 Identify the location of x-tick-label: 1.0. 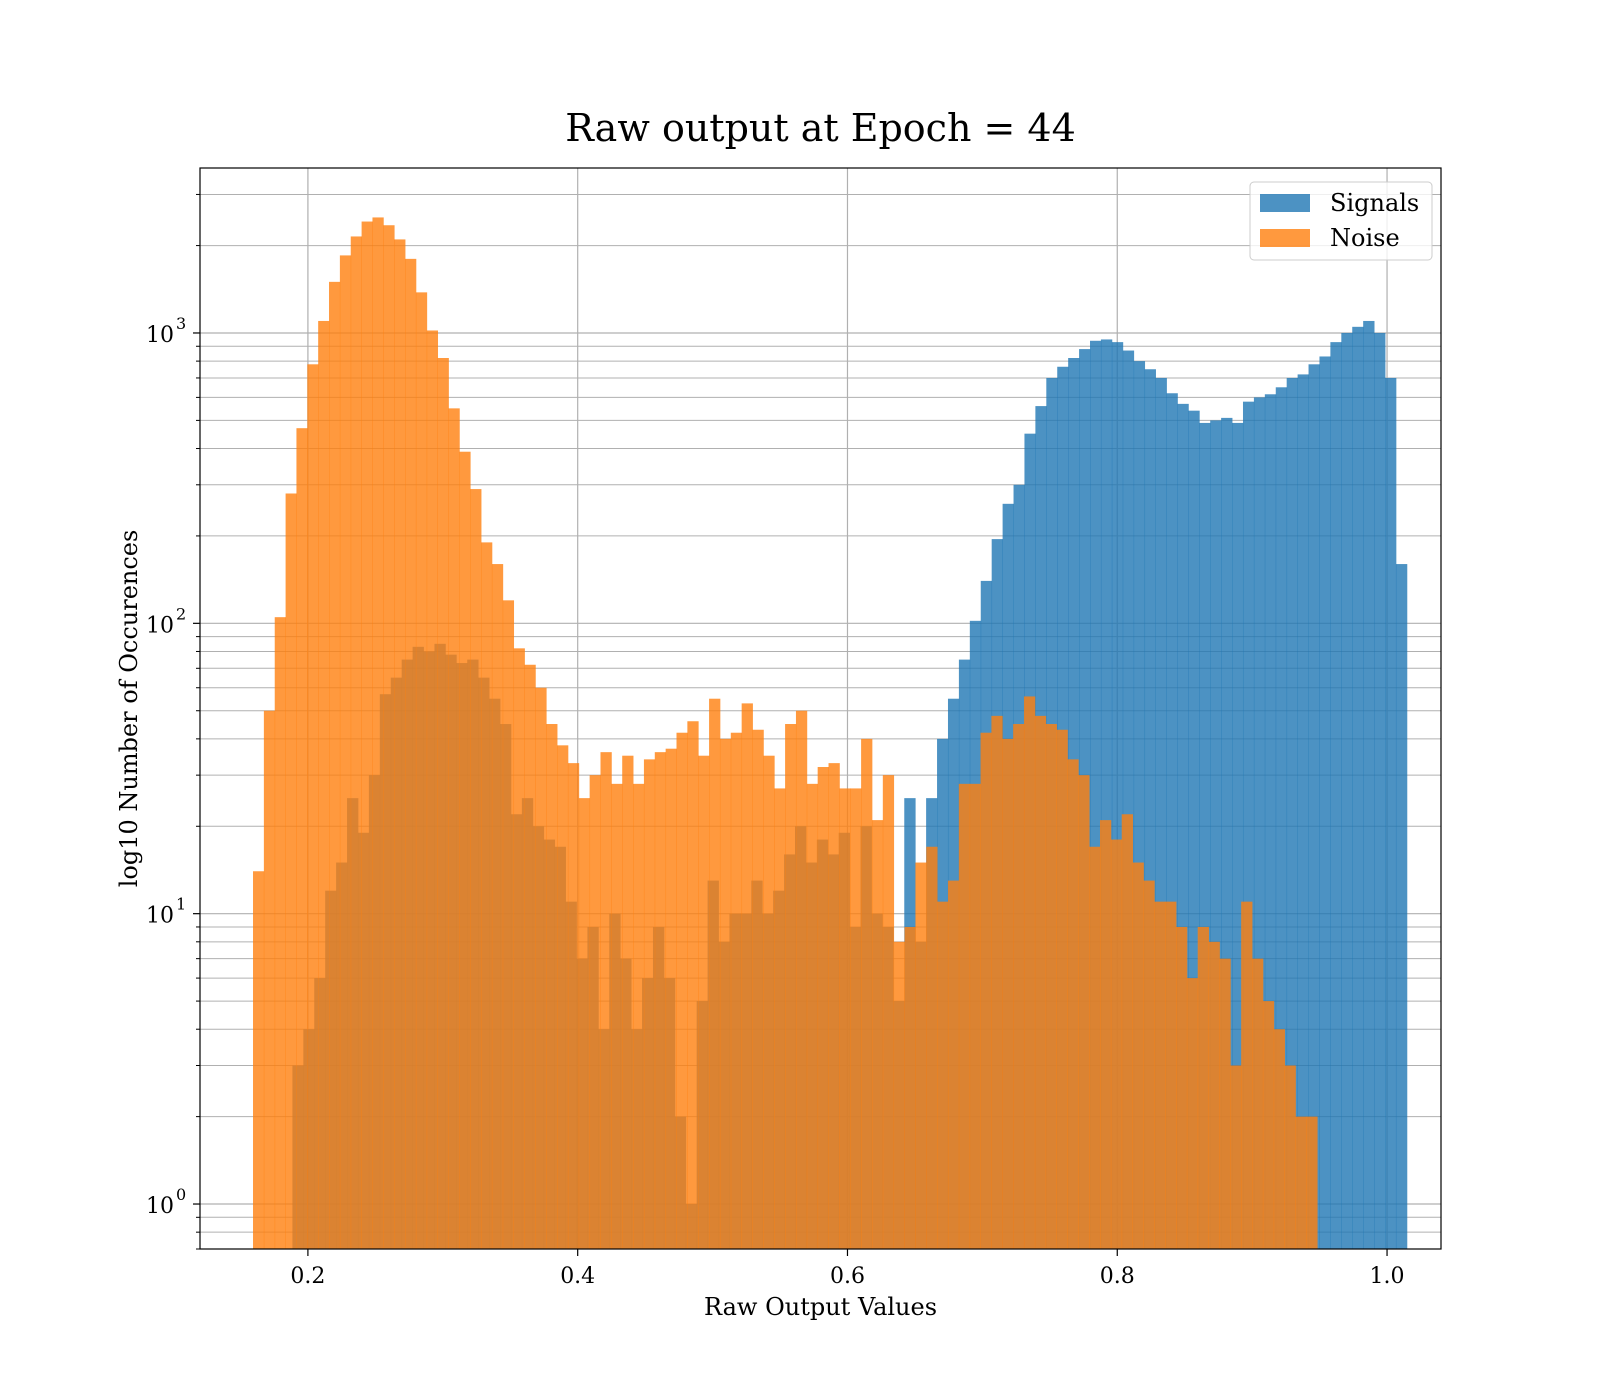
(1387, 1276).